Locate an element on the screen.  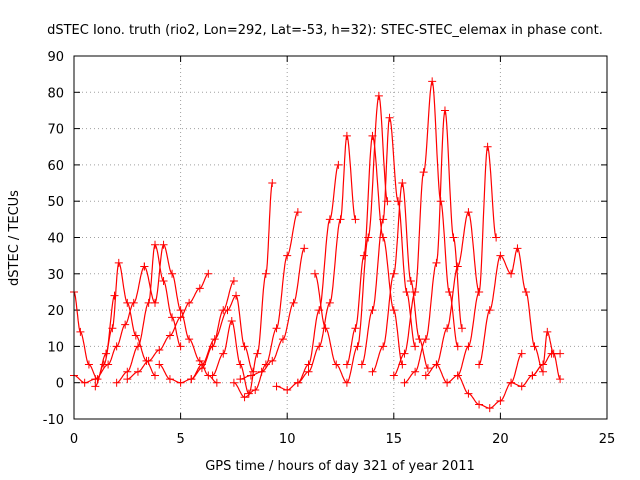
y-tick-label: 70 is located at coordinates (55, 130).